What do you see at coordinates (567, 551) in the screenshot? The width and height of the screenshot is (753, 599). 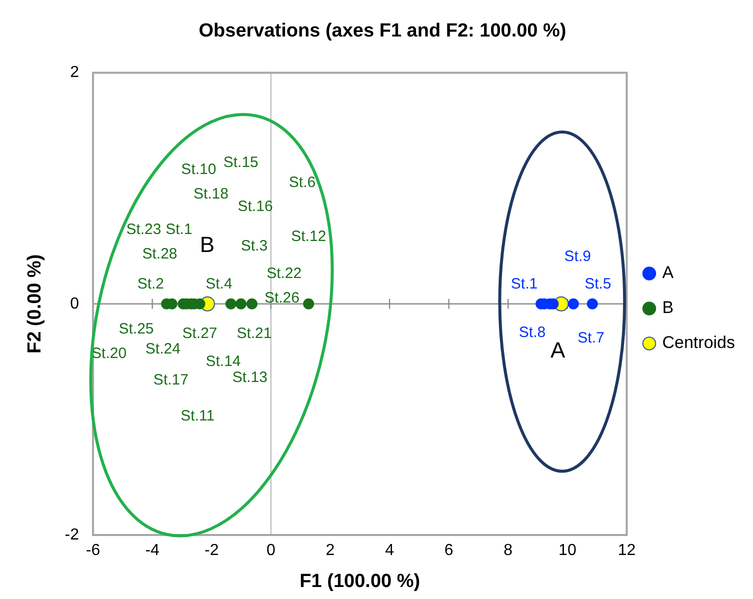 I see `x-tick-label: 10` at bounding box center [567, 551].